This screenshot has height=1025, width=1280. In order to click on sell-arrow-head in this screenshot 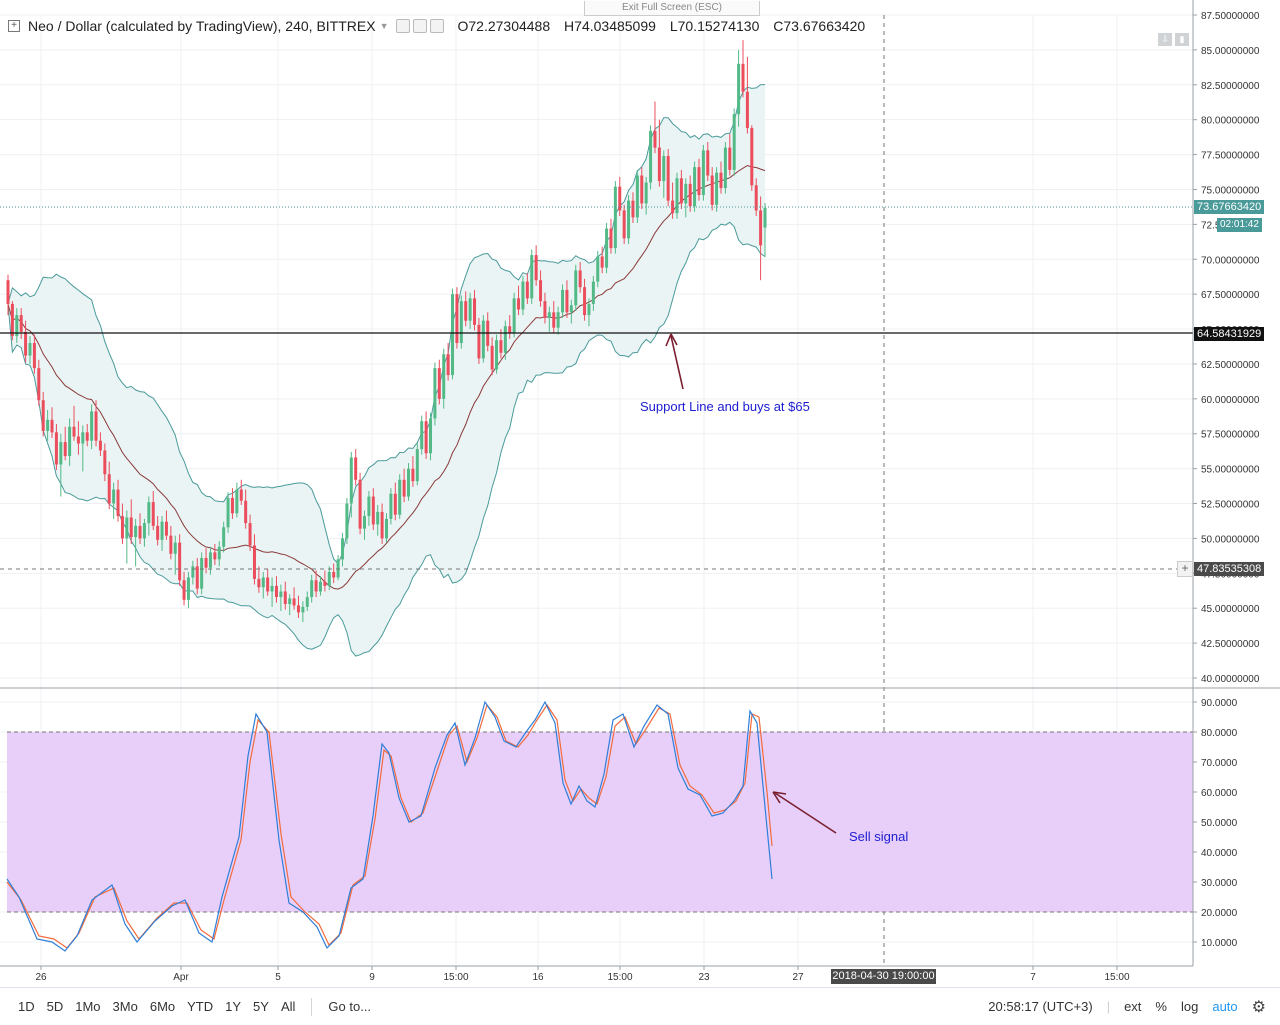, I will do `click(779, 797)`.